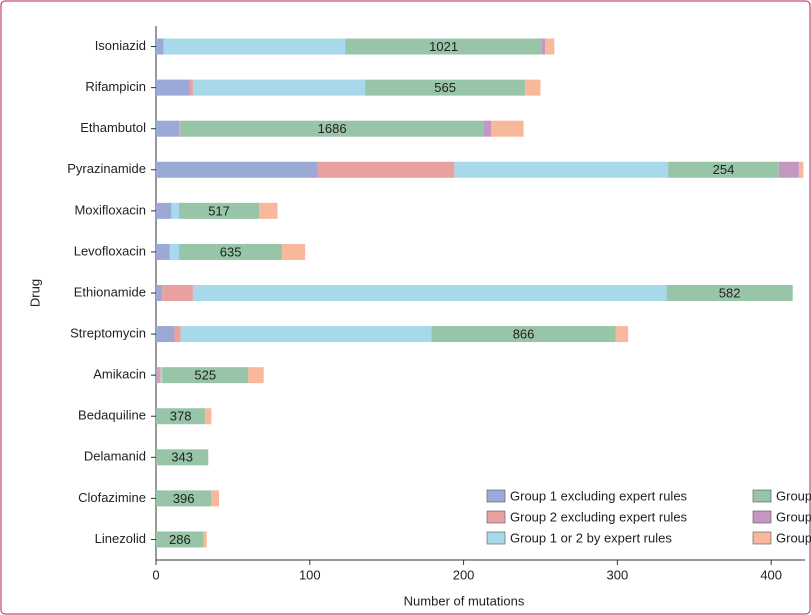  What do you see at coordinates (771, 574) in the screenshot?
I see `x-tick-label: 400` at bounding box center [771, 574].